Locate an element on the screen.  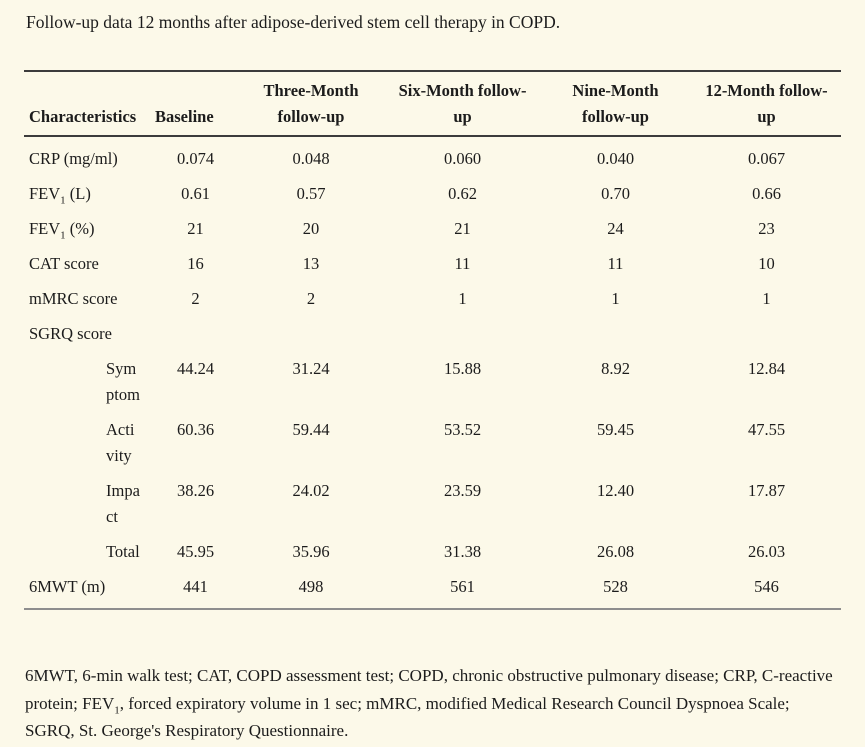
sub-row-label: Total is located at coordinates (123, 551).